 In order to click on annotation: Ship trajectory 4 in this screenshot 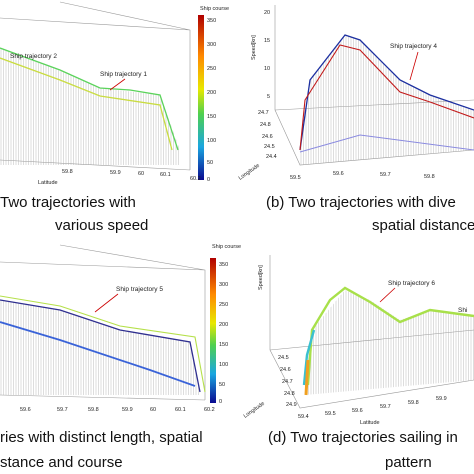, I will do `click(413, 46)`.